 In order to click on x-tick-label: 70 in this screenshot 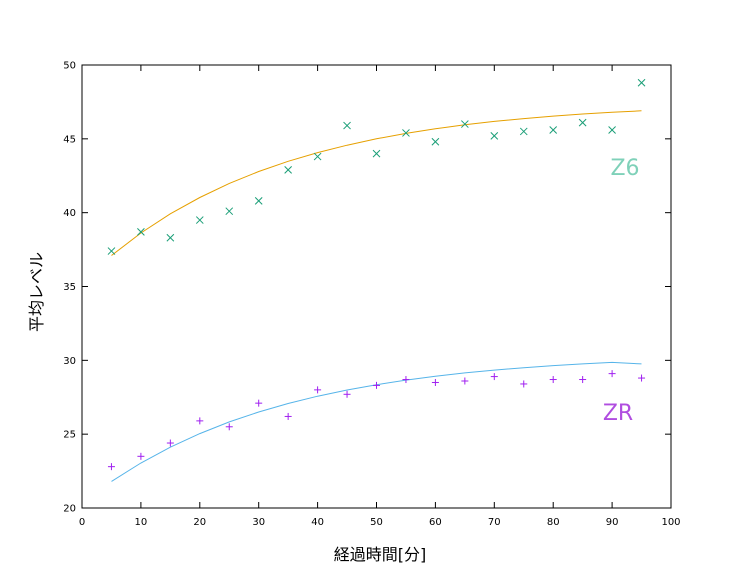, I will do `click(494, 522)`.